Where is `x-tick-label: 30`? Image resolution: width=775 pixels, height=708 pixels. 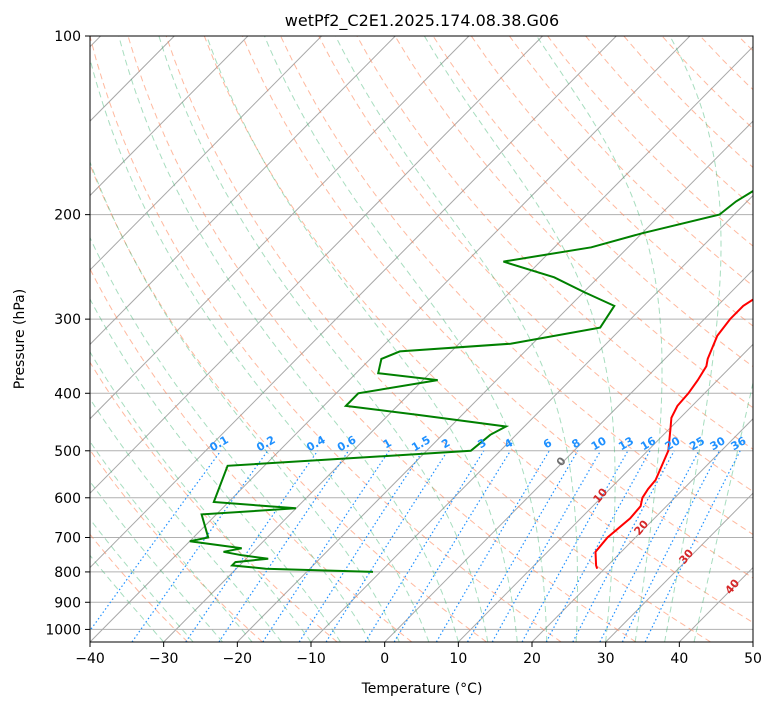 x-tick-label: 30 is located at coordinates (606, 659).